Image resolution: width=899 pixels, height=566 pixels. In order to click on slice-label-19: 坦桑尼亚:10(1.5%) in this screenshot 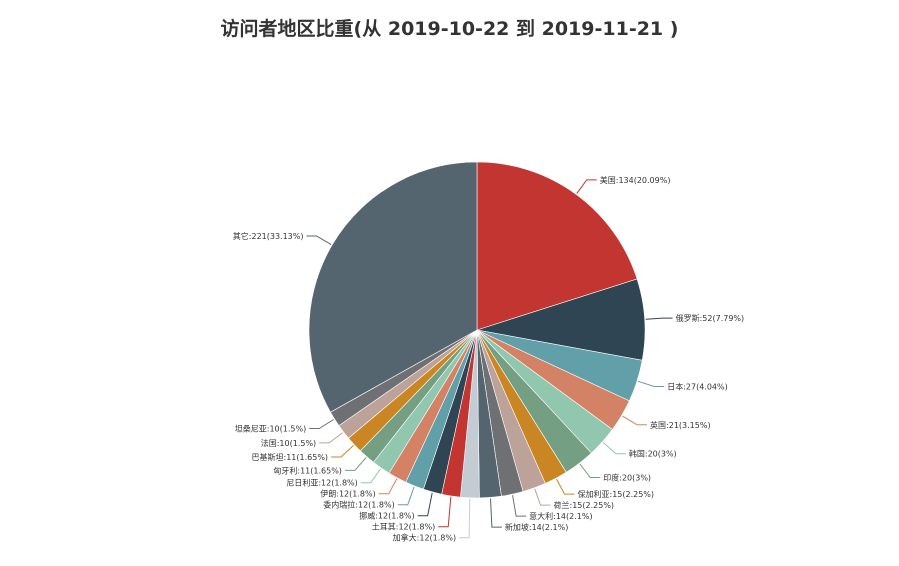, I will do `click(270, 429)`.